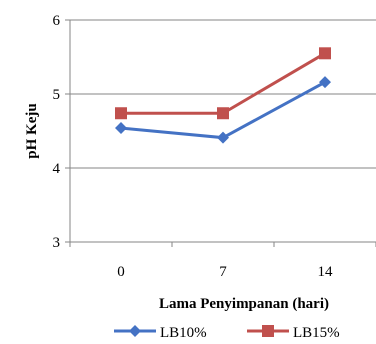 This screenshot has height=344, width=376. I want to click on y-tick-label: 4, so click(57, 169).